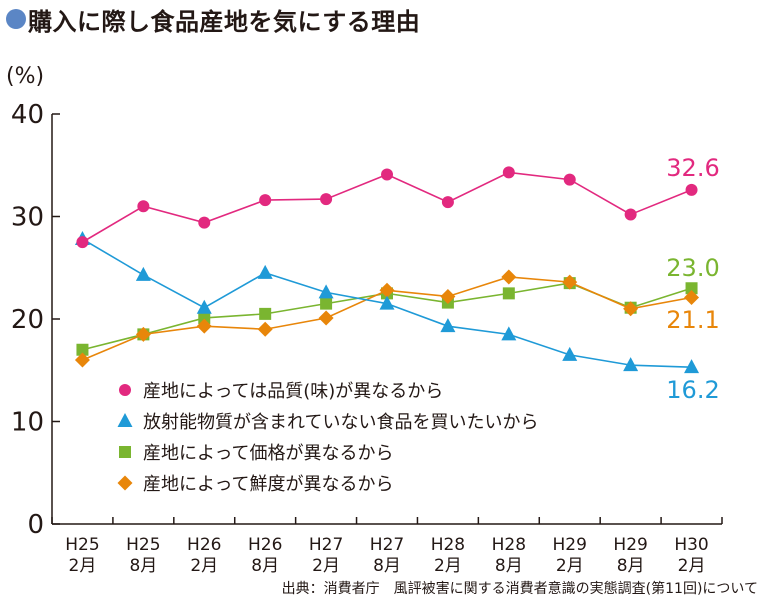  What do you see at coordinates (16, 19) in the screenshot?
I see `title-bullet-icon` at bounding box center [16, 19].